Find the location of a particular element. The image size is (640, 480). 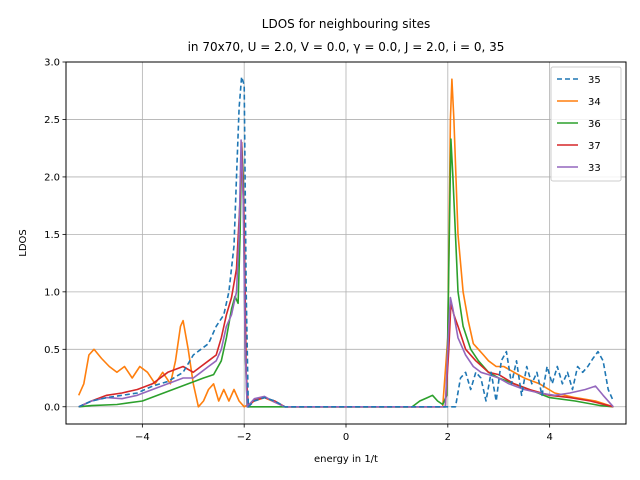

legend: 35 34 36 37 33 is located at coordinates (586, 124).